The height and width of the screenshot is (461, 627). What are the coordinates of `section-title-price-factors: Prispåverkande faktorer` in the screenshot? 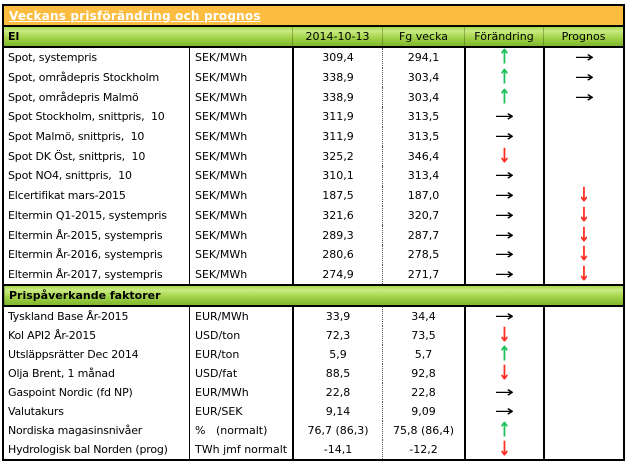 It's located at (82, 296).